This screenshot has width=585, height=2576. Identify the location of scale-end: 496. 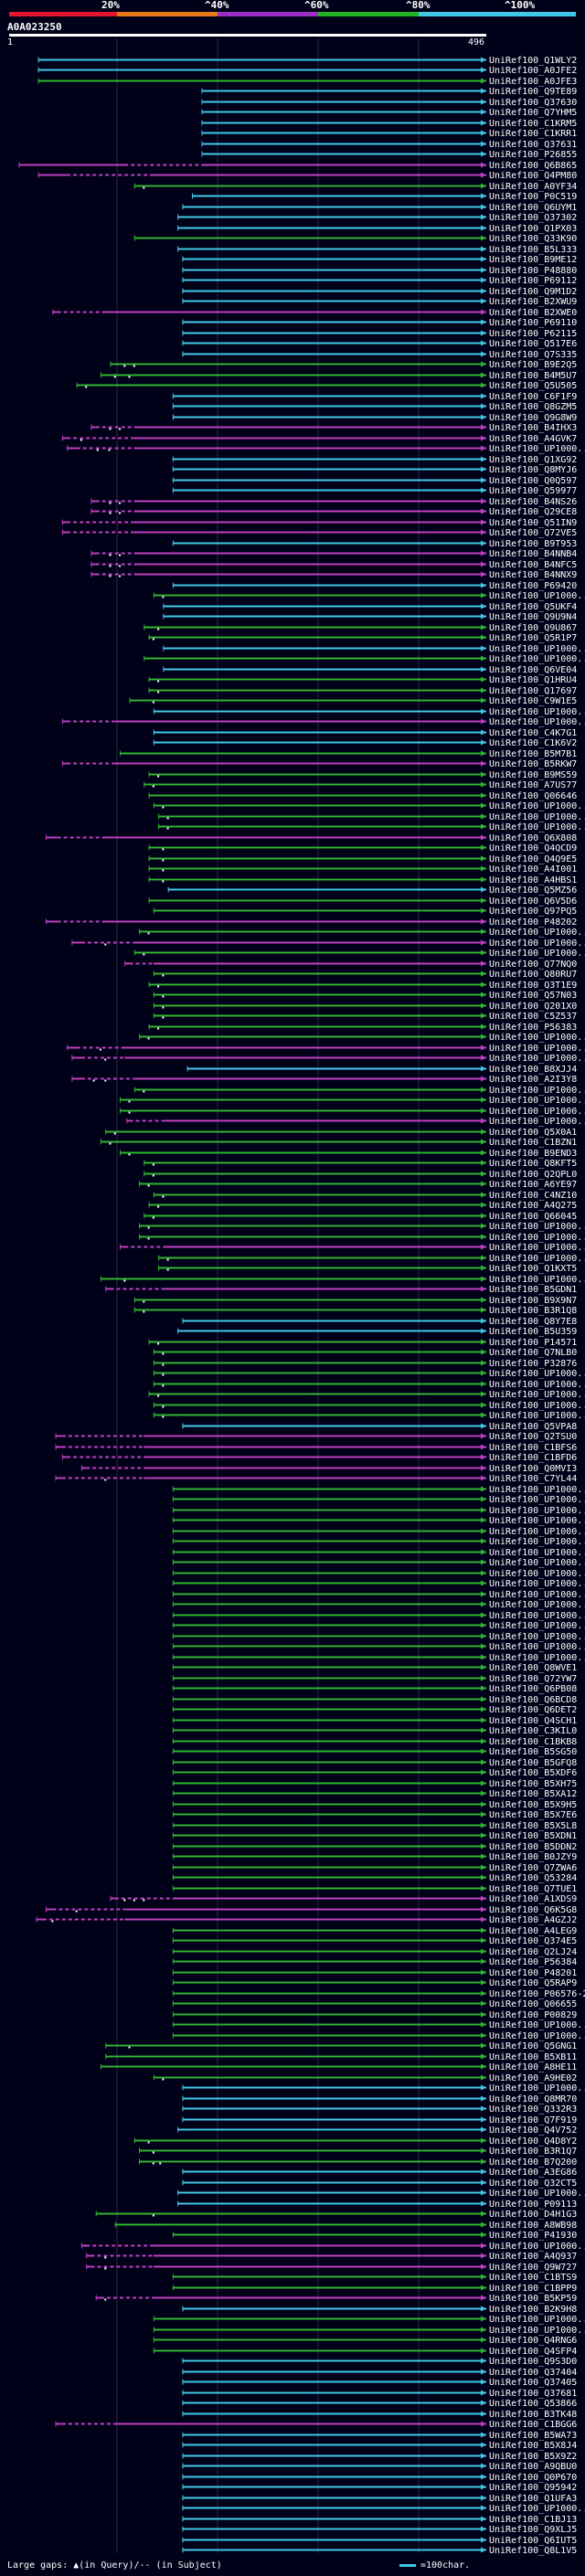
(477, 42).